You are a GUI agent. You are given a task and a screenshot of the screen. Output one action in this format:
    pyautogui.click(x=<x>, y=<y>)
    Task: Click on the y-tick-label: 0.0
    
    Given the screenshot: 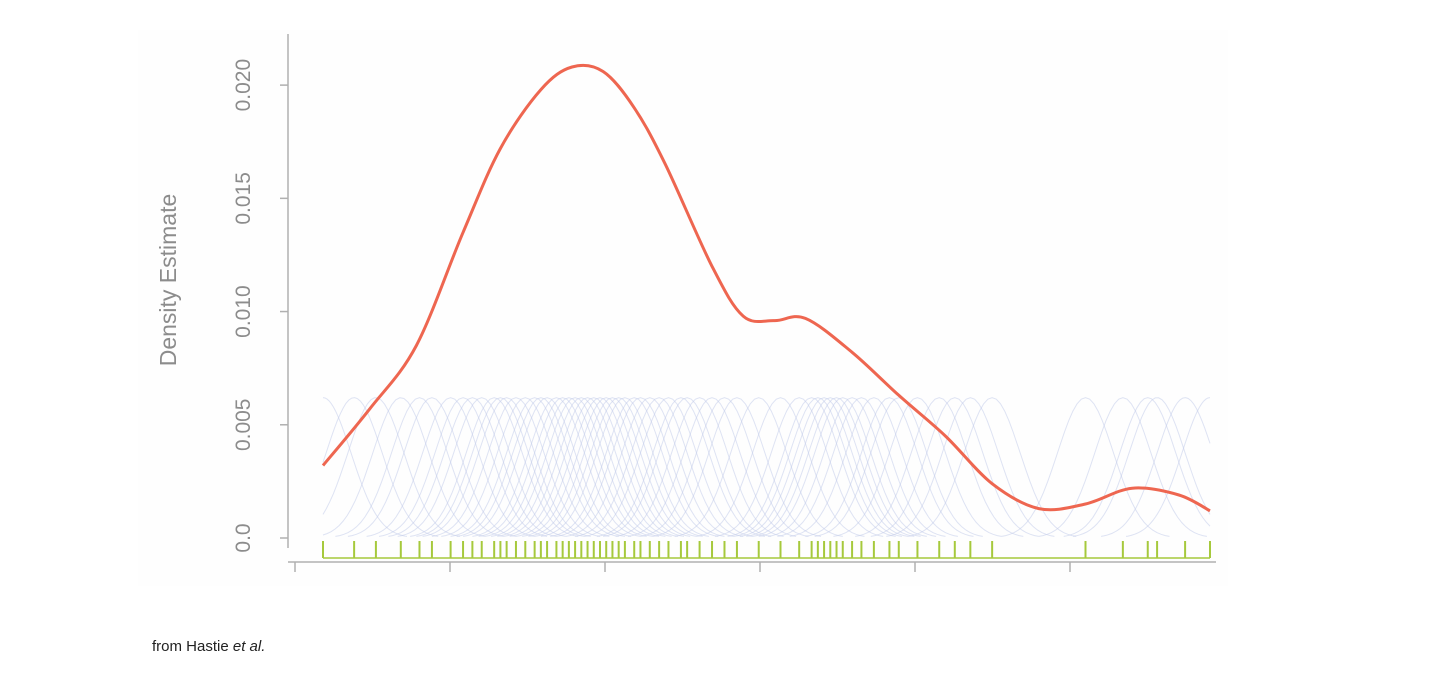 What is the action you would take?
    pyautogui.click(x=243, y=537)
    